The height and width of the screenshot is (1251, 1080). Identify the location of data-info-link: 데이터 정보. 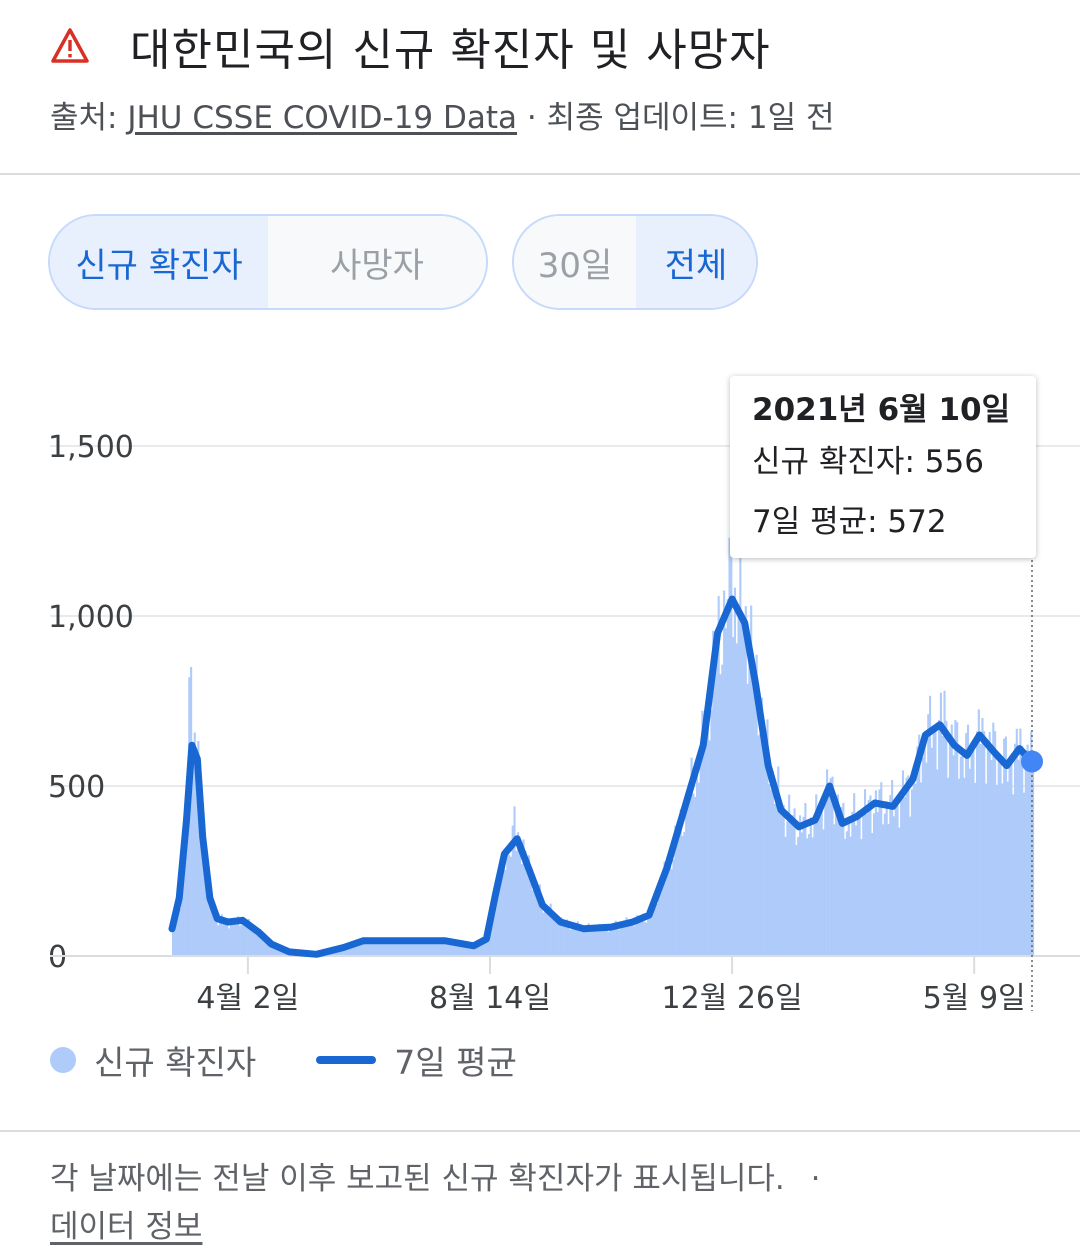
(126, 1227).